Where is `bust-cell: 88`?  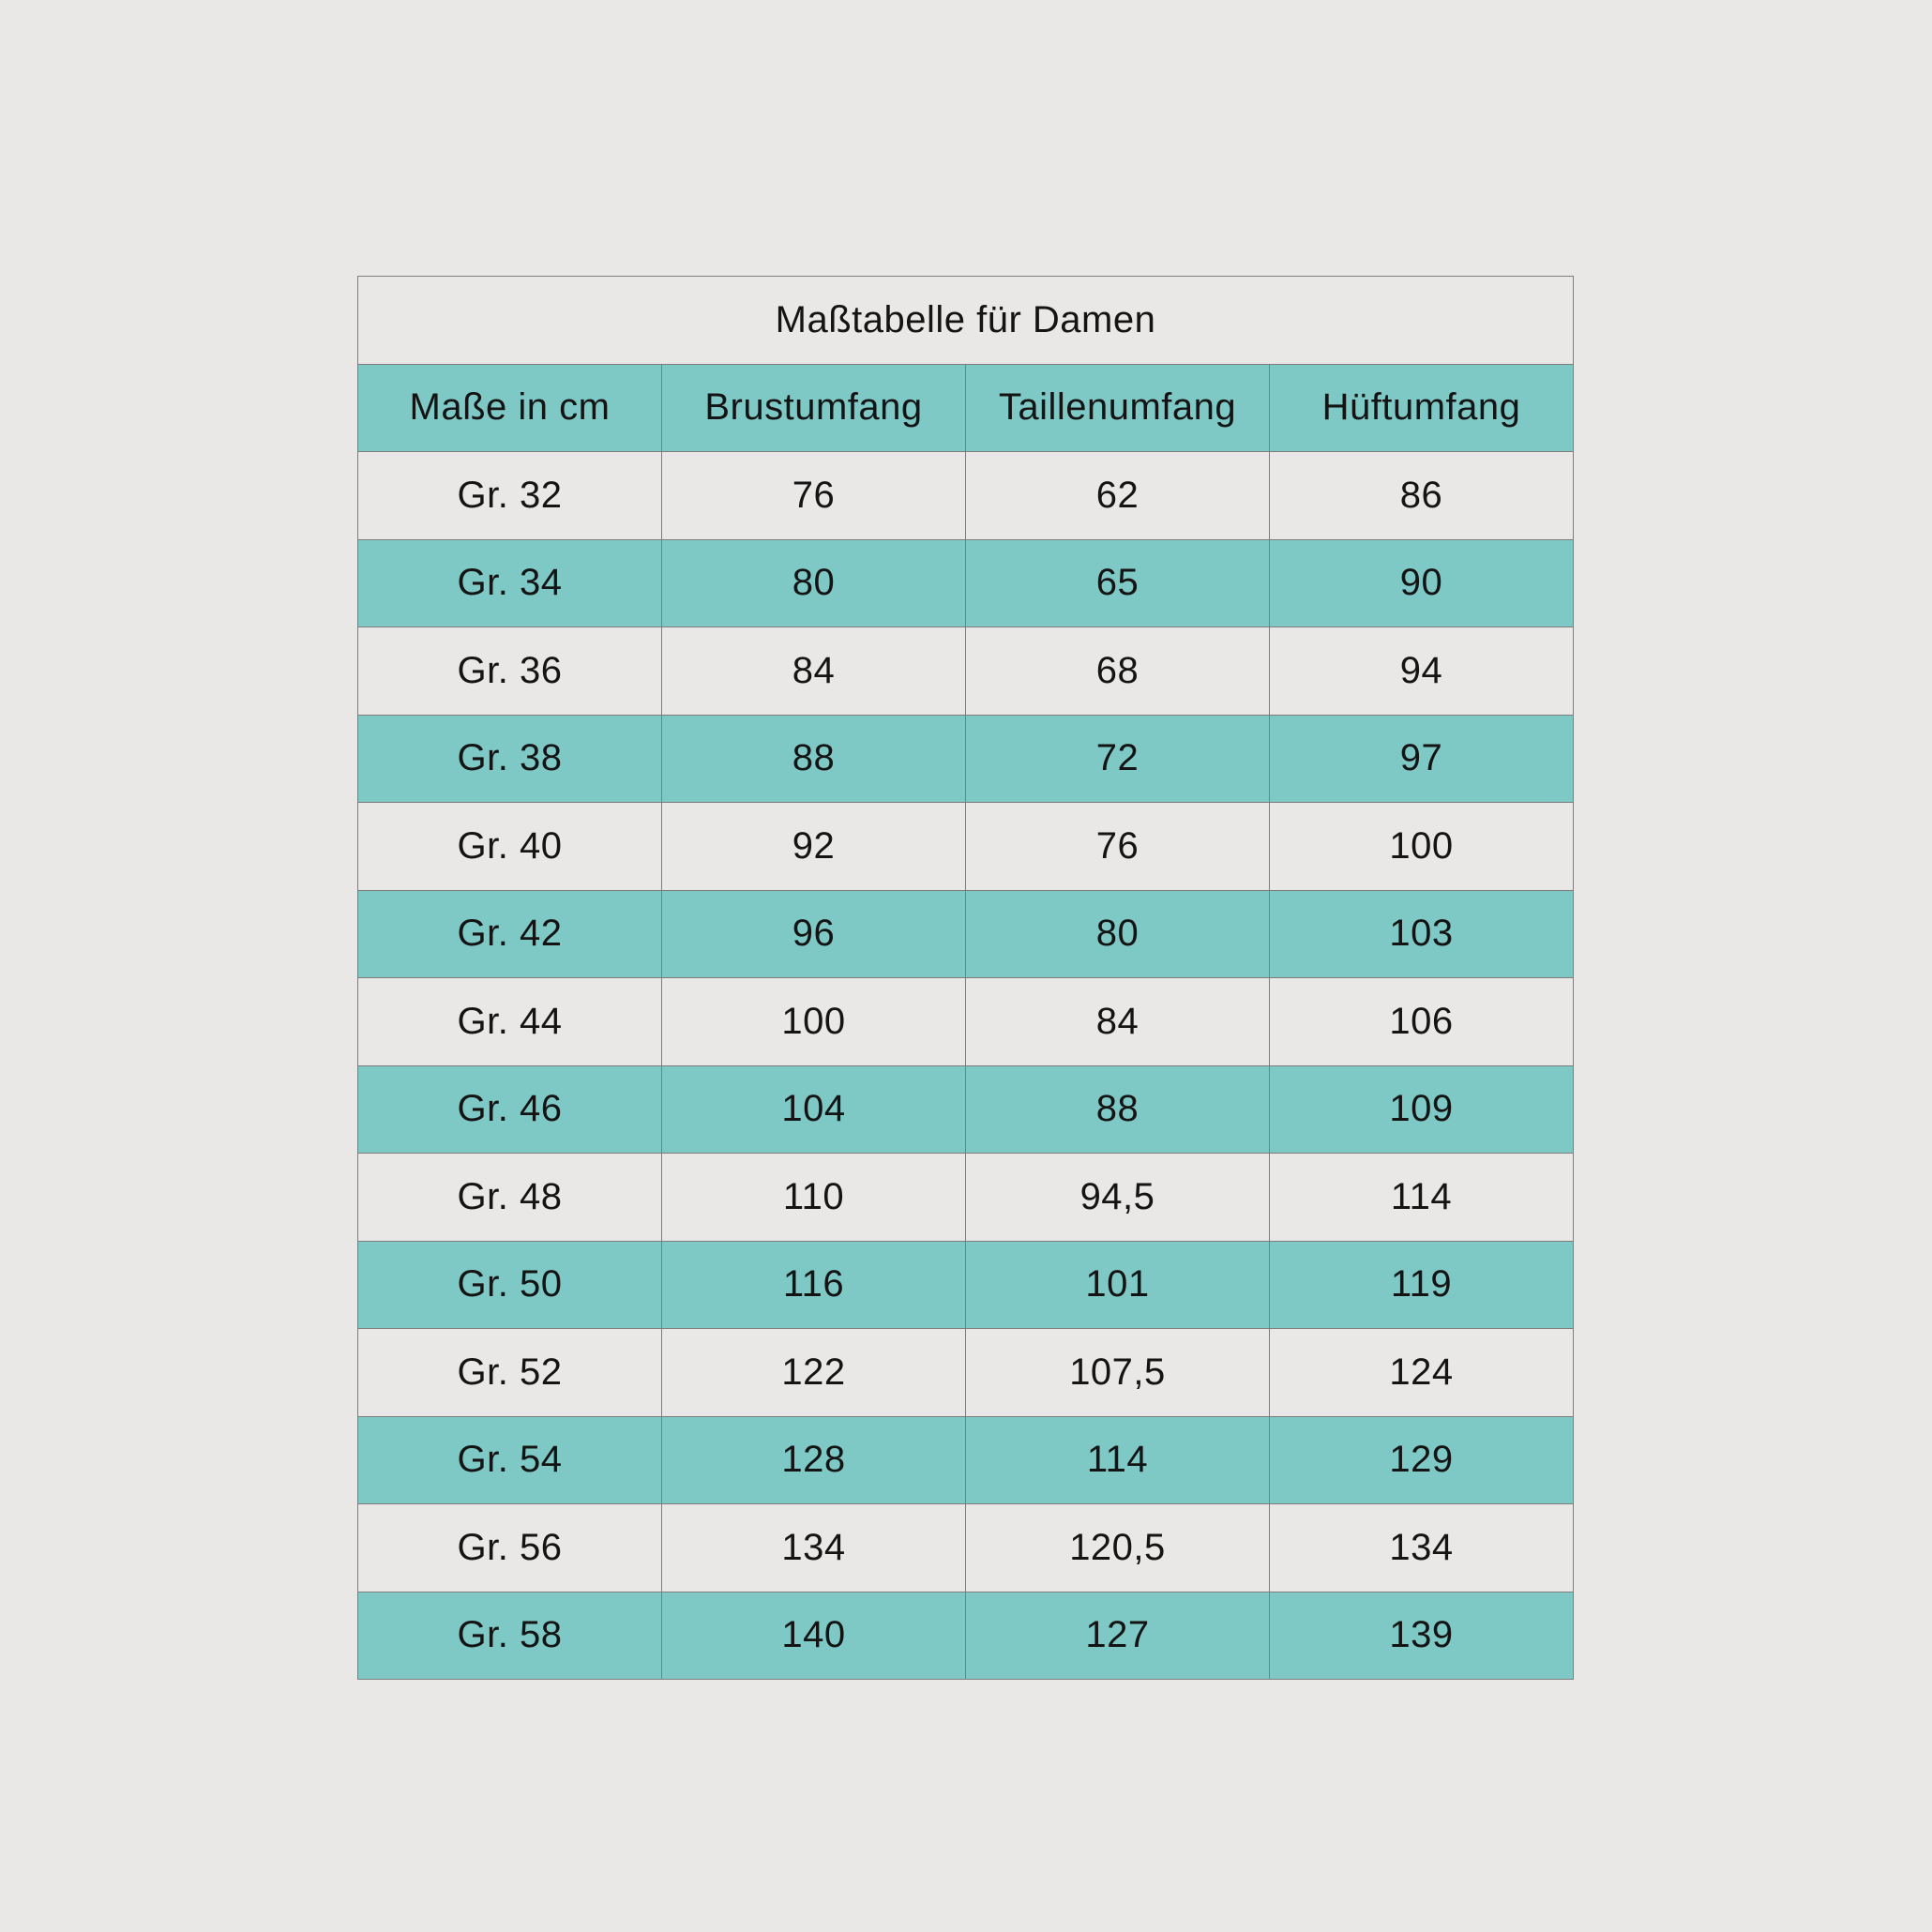 bust-cell: 88 is located at coordinates (813, 758).